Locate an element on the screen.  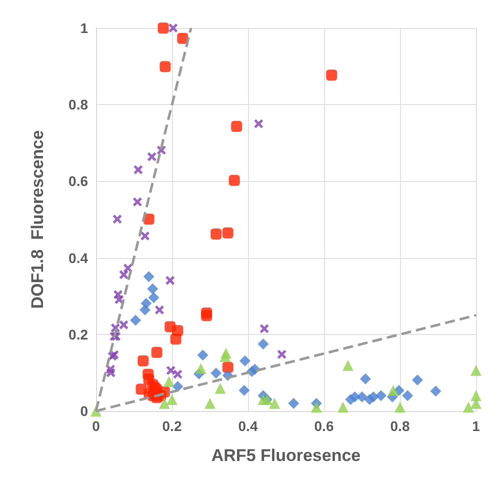
y-tick-label: 1 is located at coordinates (84, 28).